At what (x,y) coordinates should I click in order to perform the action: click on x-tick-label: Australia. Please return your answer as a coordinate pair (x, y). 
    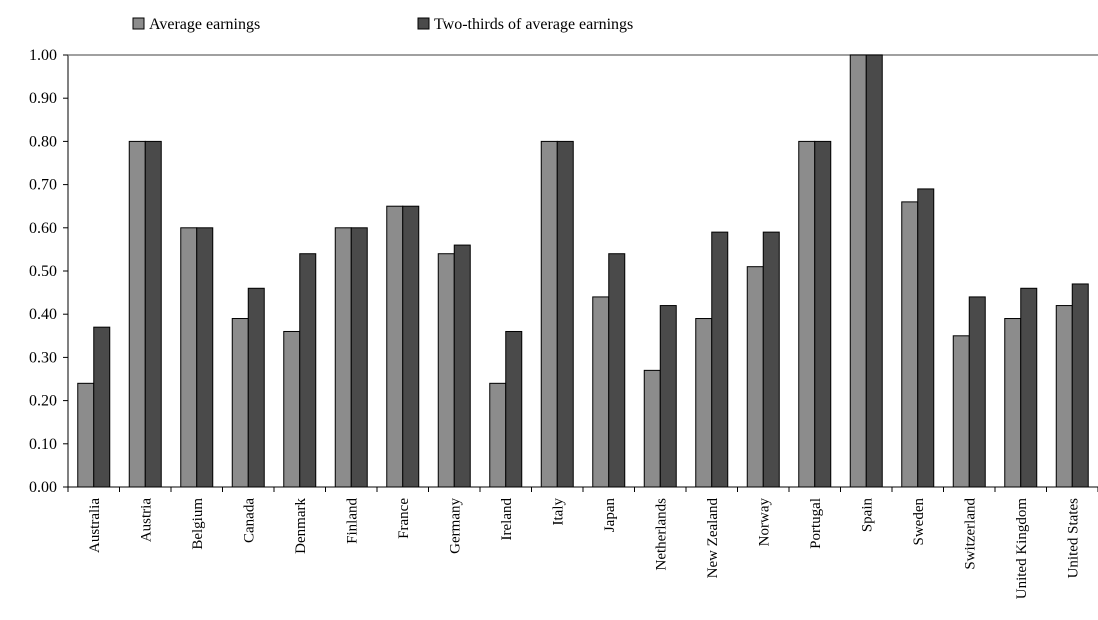
    Looking at the image, I should click on (95, 525).